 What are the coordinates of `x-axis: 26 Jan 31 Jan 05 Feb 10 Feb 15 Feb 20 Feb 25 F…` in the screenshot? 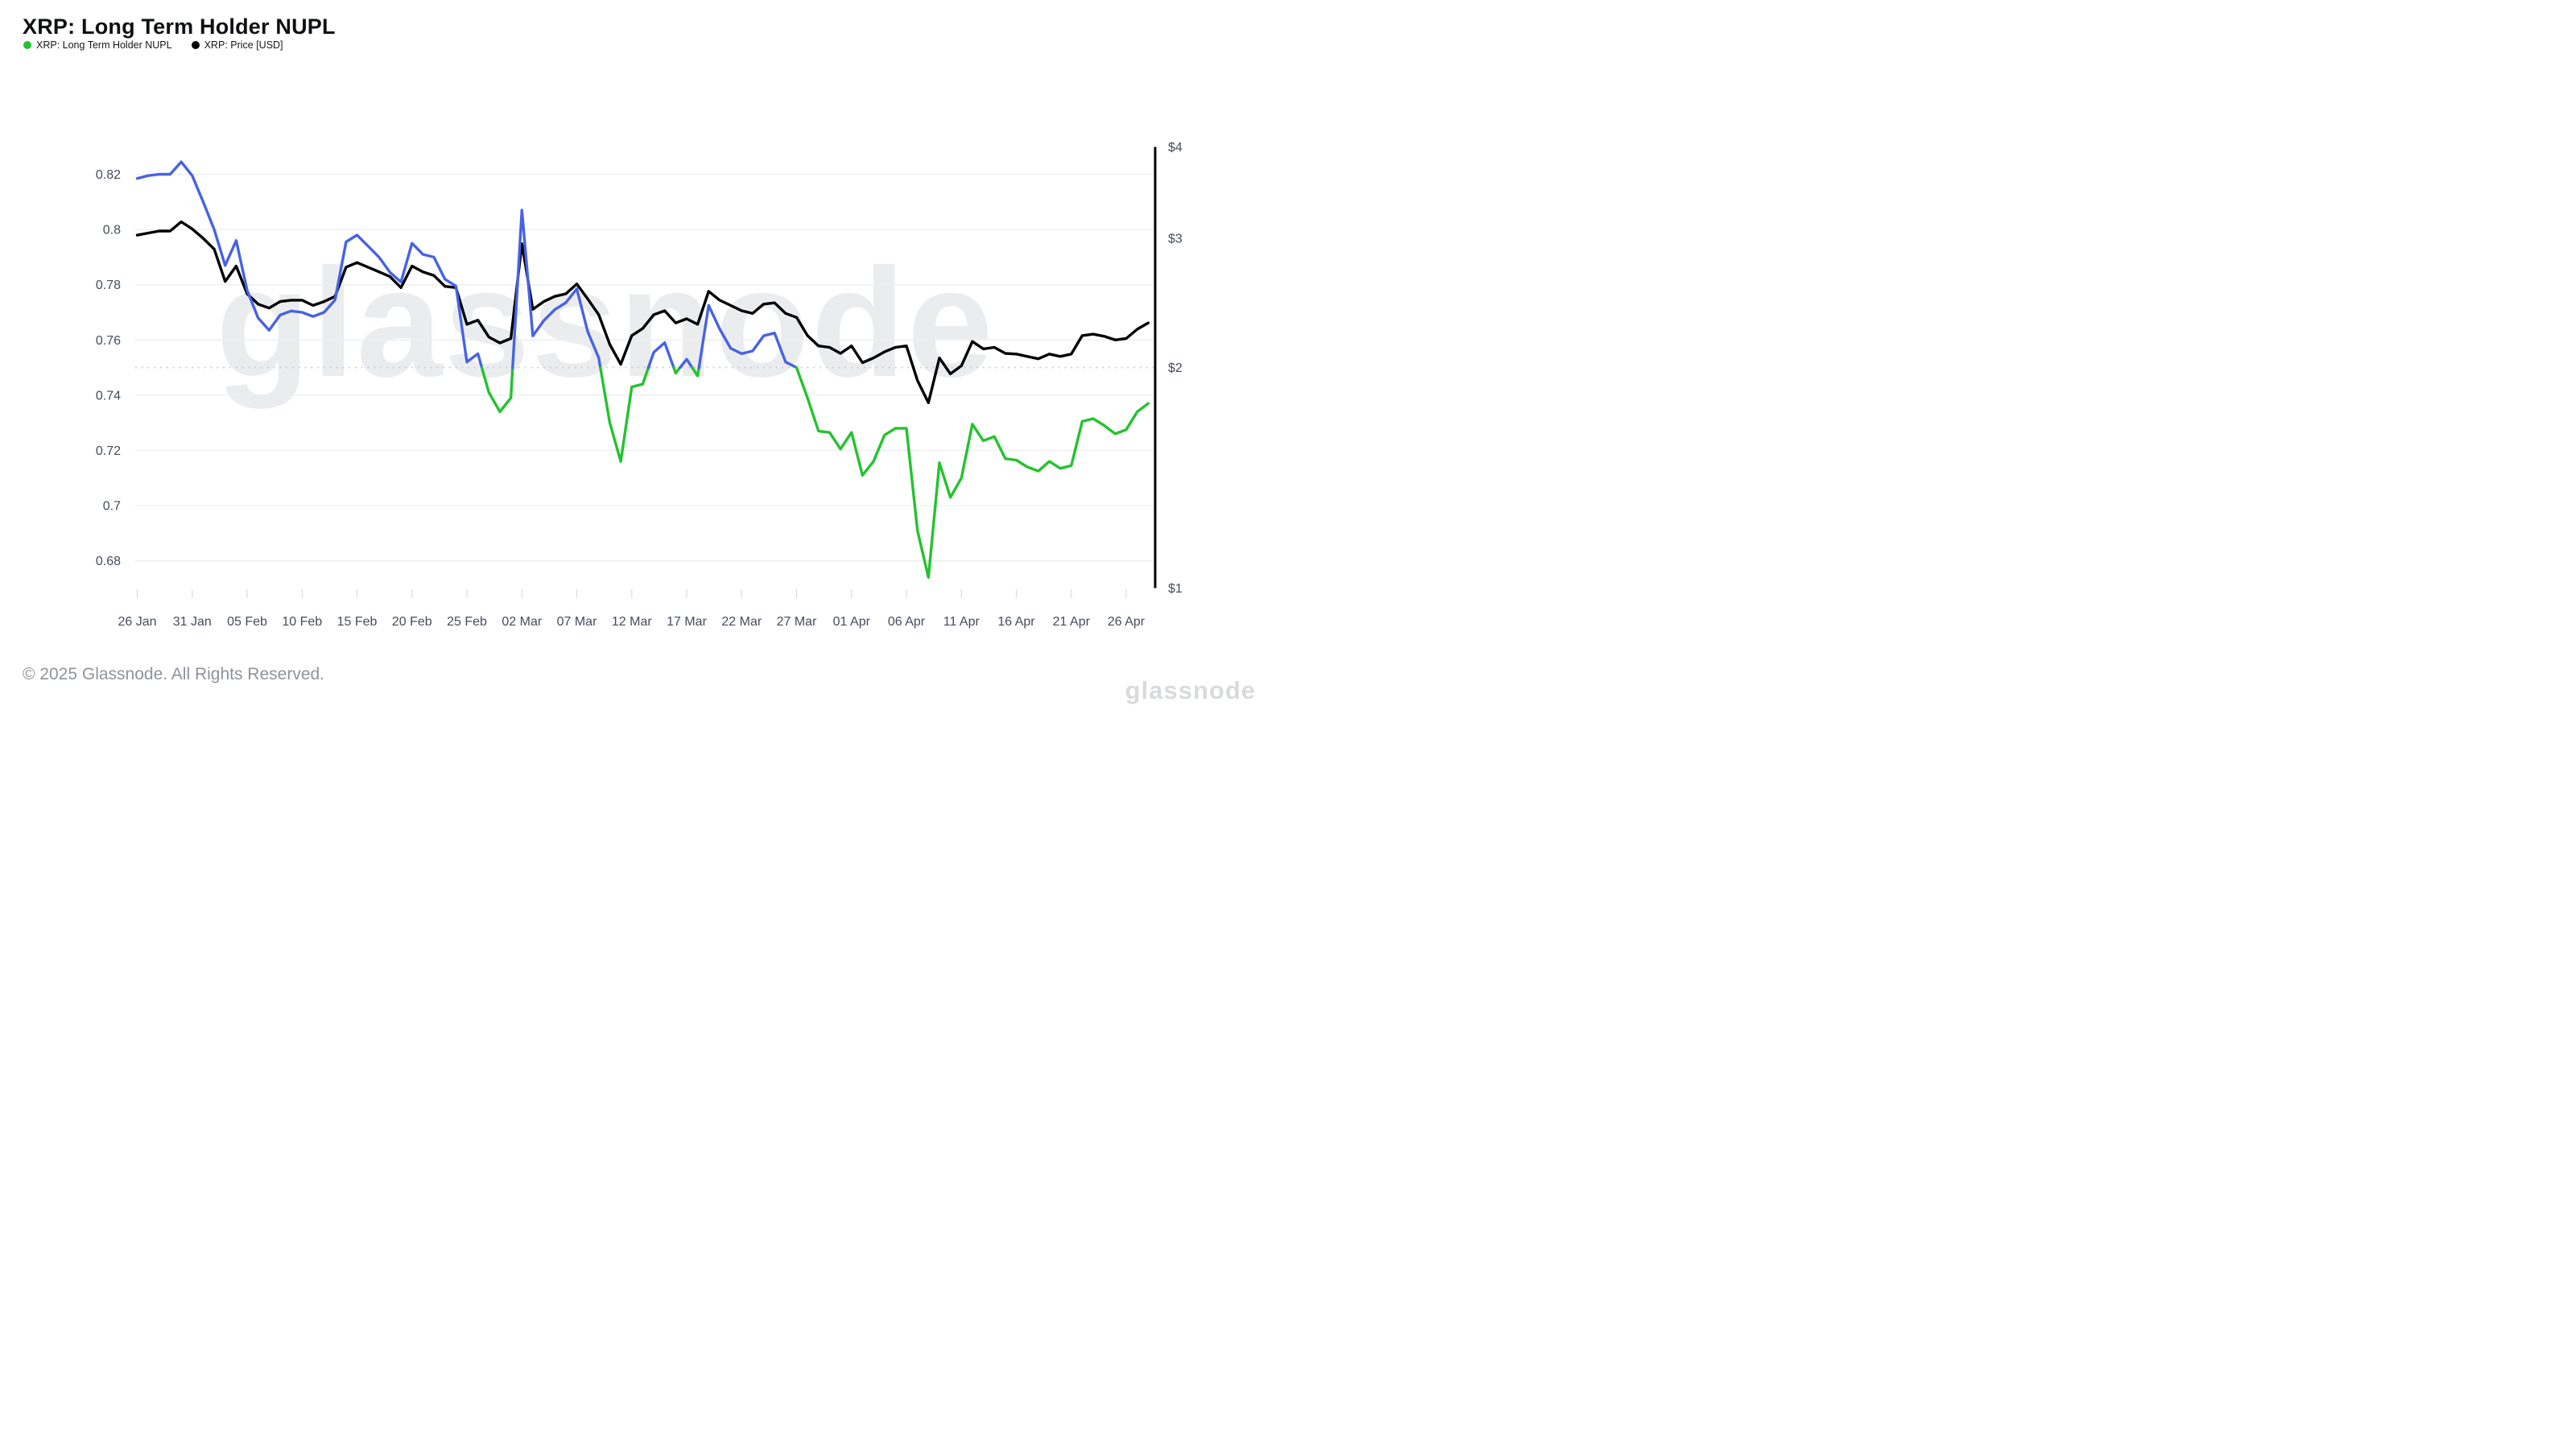 It's located at (632, 609).